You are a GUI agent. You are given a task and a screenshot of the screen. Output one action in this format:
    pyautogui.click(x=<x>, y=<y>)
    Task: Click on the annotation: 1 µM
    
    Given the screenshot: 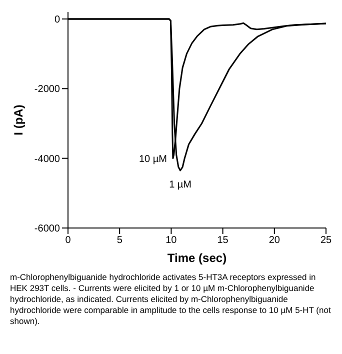 What is the action you would take?
    pyautogui.click(x=180, y=185)
    